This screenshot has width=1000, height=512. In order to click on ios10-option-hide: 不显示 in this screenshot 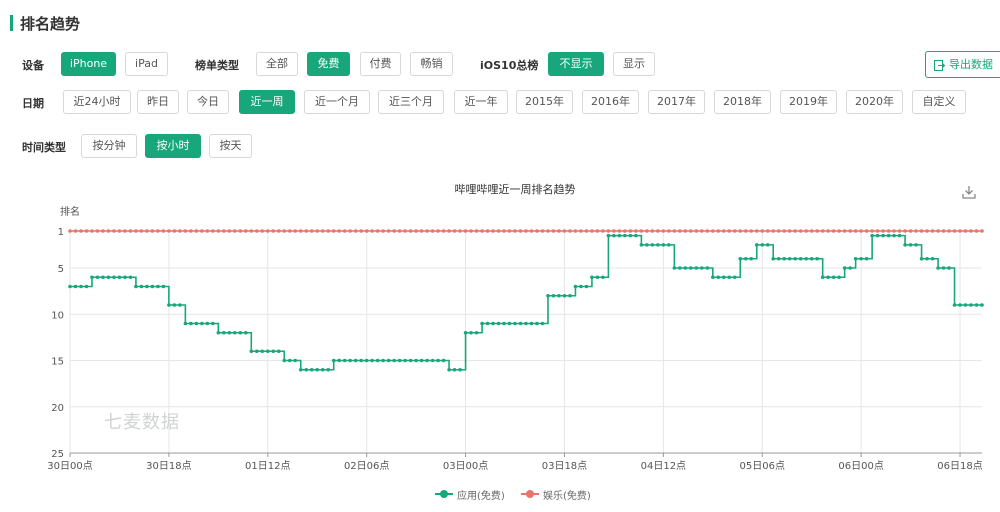, I will do `click(576, 64)`.